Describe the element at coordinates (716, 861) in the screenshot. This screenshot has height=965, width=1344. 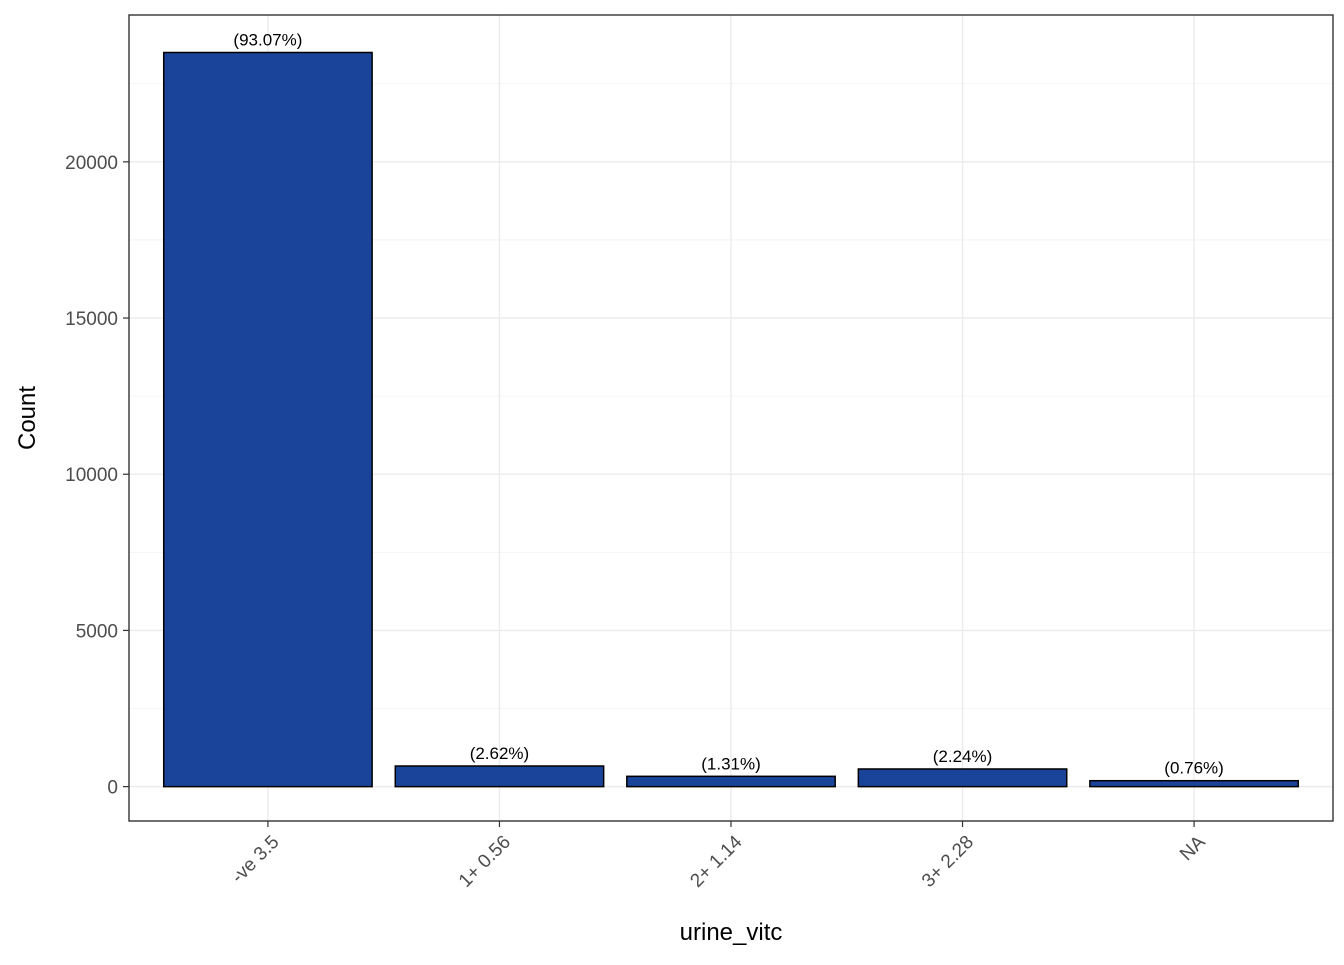
I see `x-tick-label: 2+ 1.14` at that location.